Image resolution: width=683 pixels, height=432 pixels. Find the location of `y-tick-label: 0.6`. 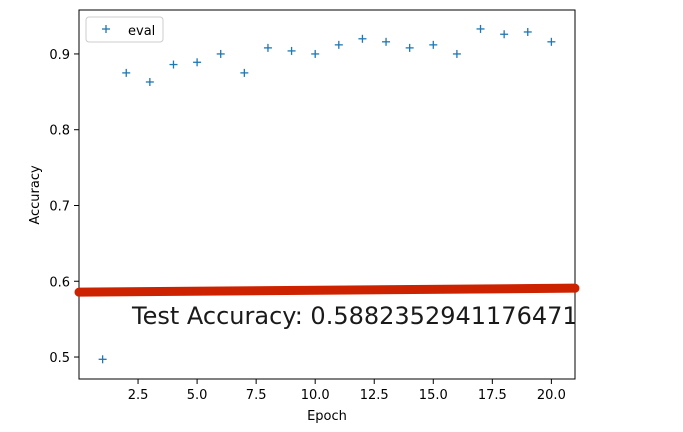

y-tick-label: 0.6 is located at coordinates (59, 282).